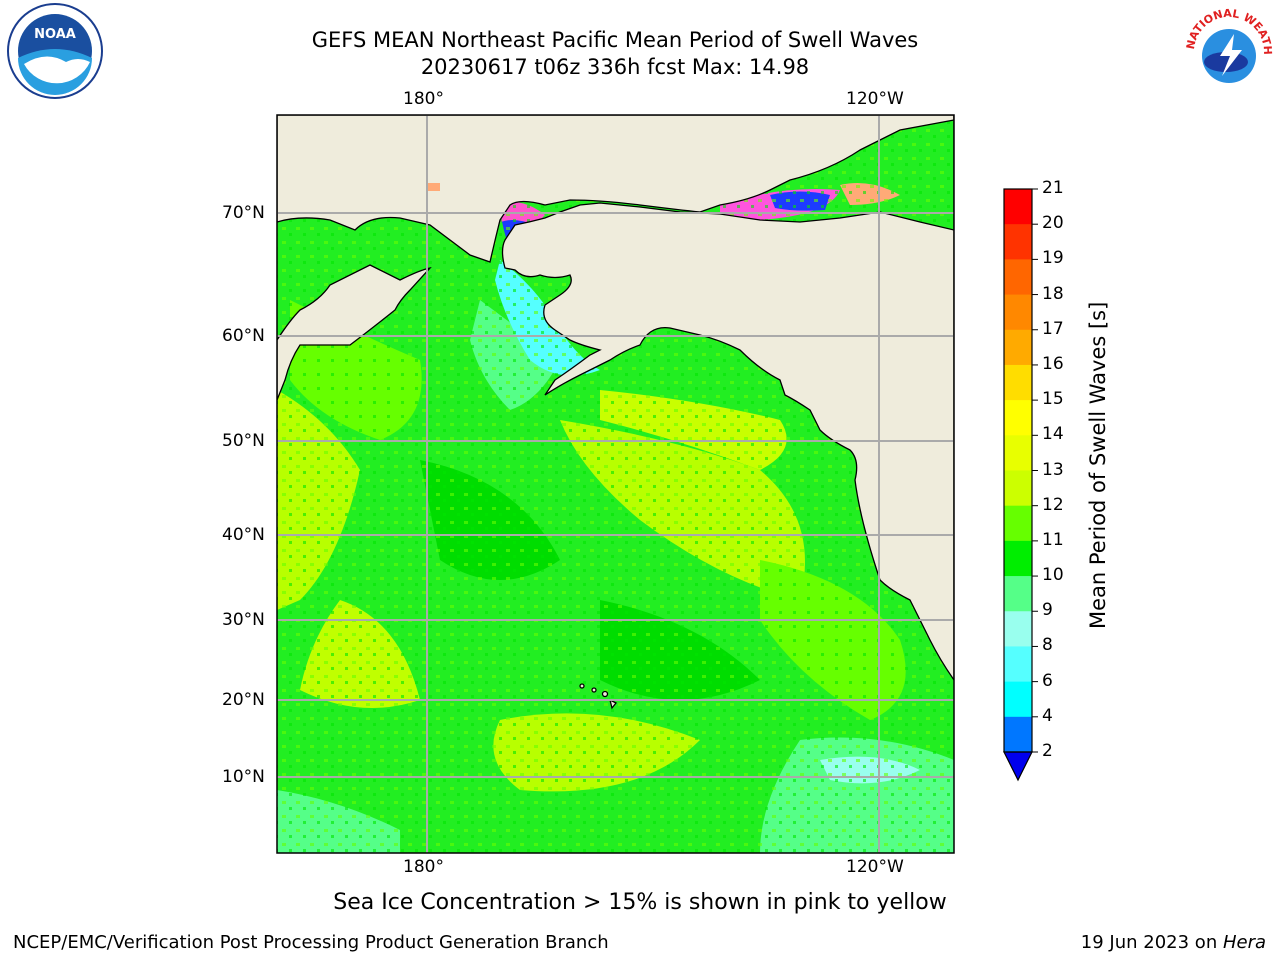 The image size is (1280, 960). Describe the element at coordinates (434, 187) in the screenshot. I see `sea-ice-patch` at that location.